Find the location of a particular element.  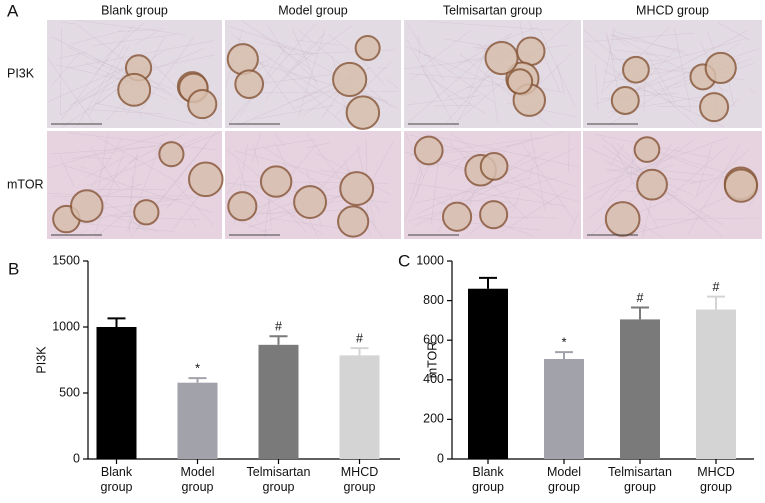

y-tick-label: 1000 is located at coordinates (430, 260).